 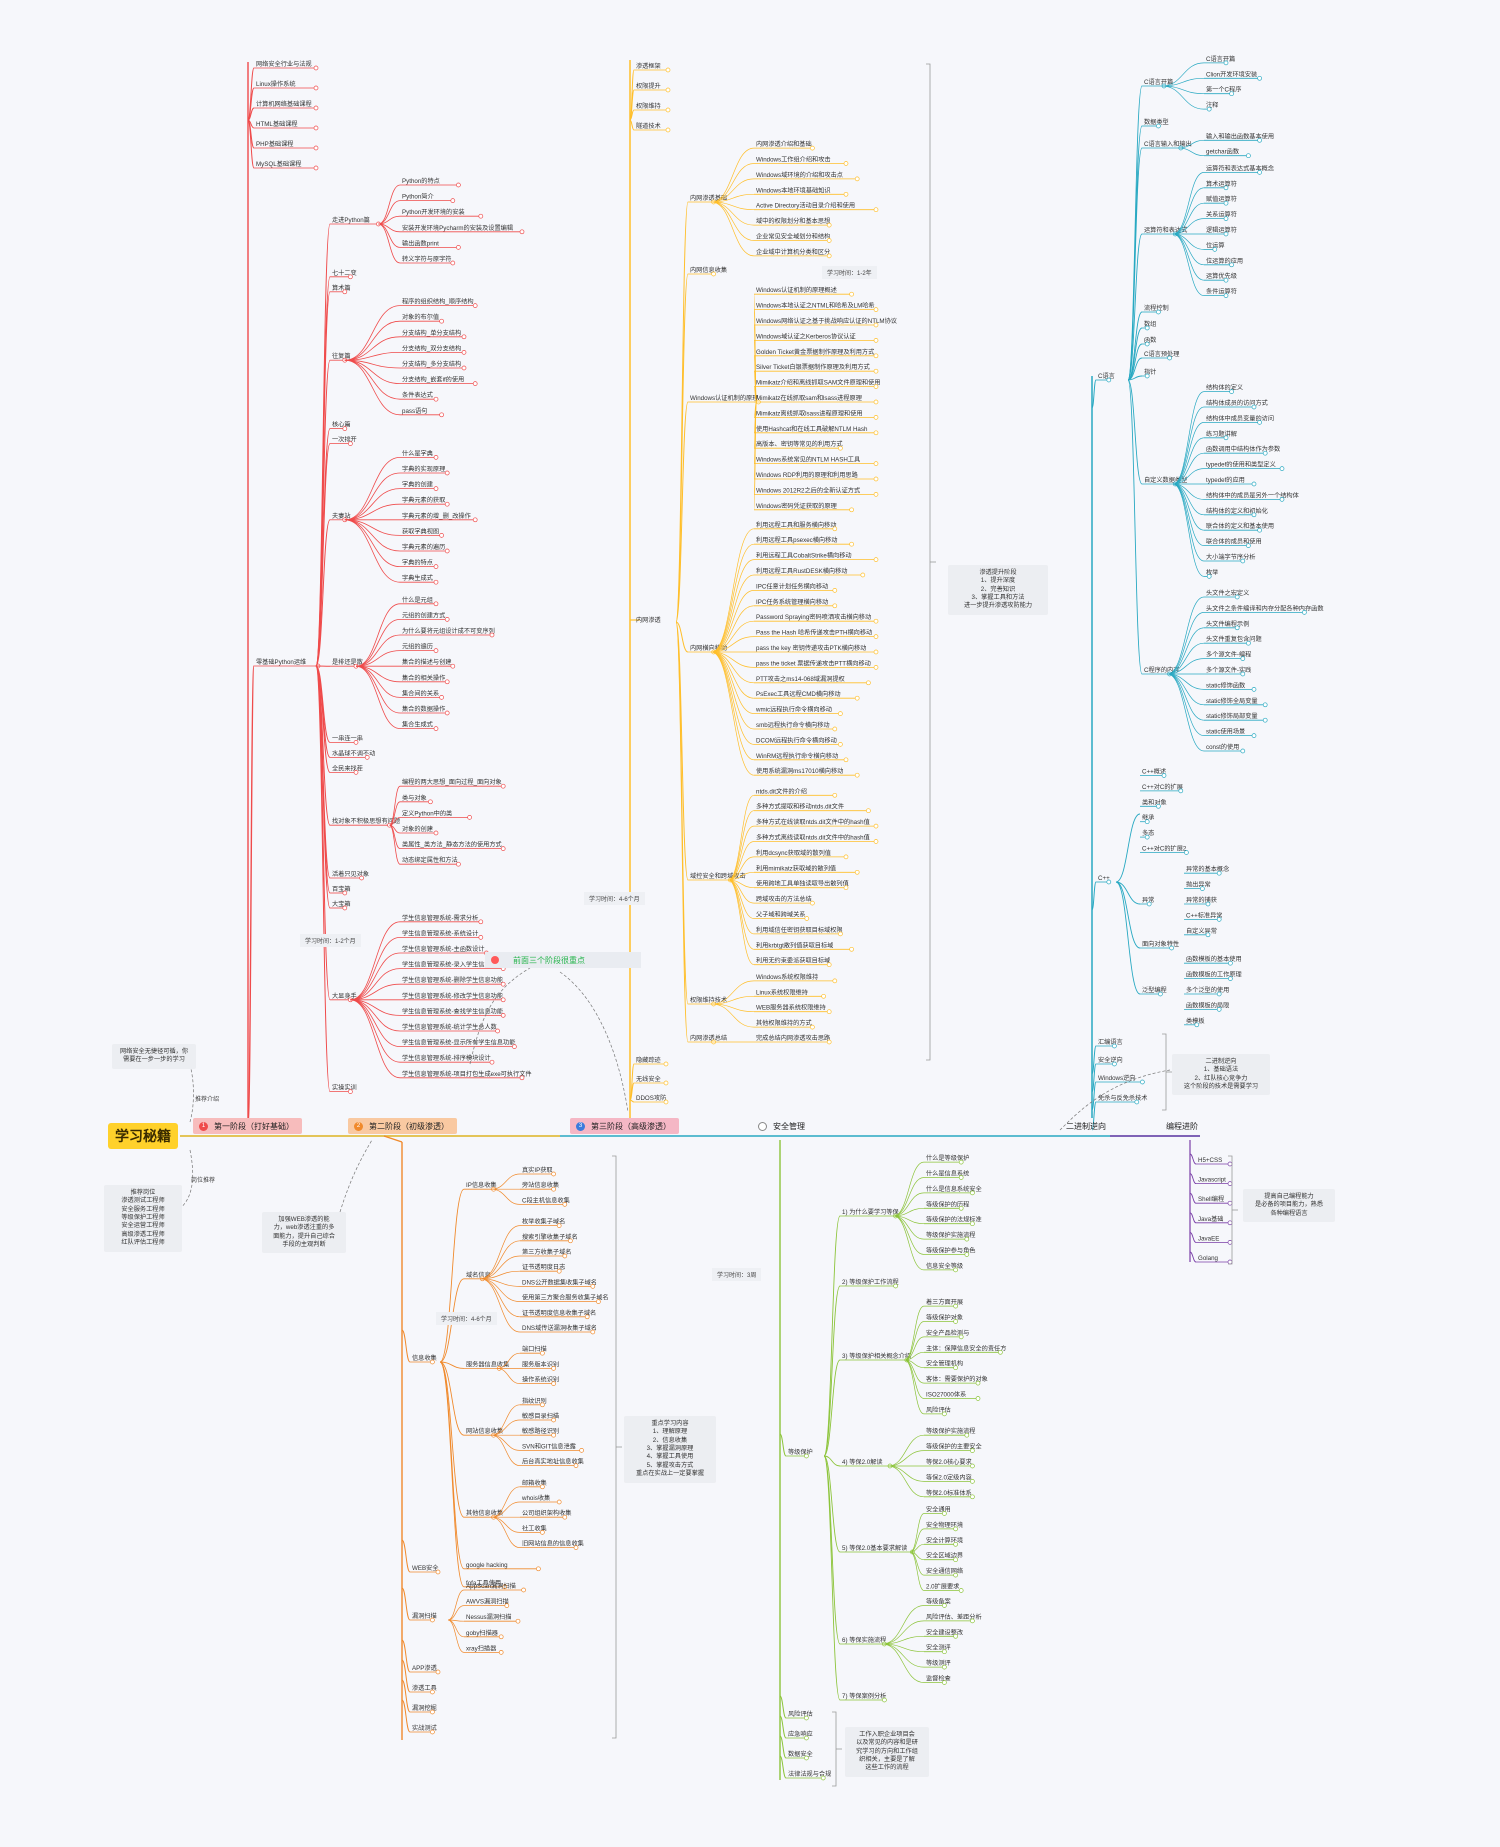 I want to click on node-label: C语言开篇, so click(x=1158, y=82).